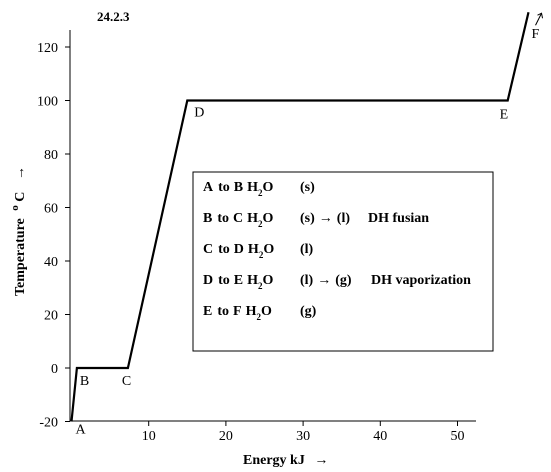 The width and height of the screenshot is (551, 472). Describe the element at coordinates (15, 208) in the screenshot. I see `y-axis-label-degree: o` at that location.